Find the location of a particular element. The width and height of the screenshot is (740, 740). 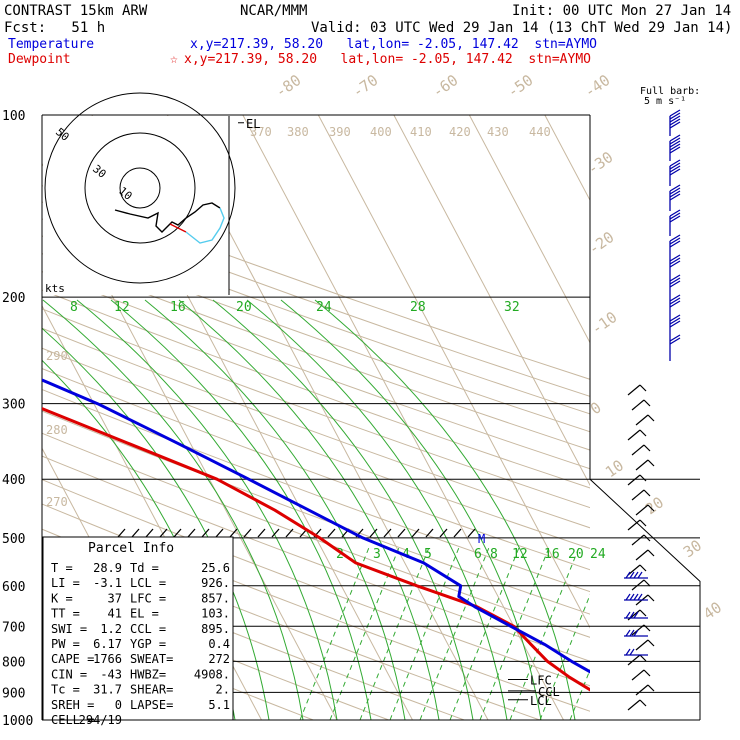

parcel-info-cell: 5.1 is located at coordinates (219, 705).